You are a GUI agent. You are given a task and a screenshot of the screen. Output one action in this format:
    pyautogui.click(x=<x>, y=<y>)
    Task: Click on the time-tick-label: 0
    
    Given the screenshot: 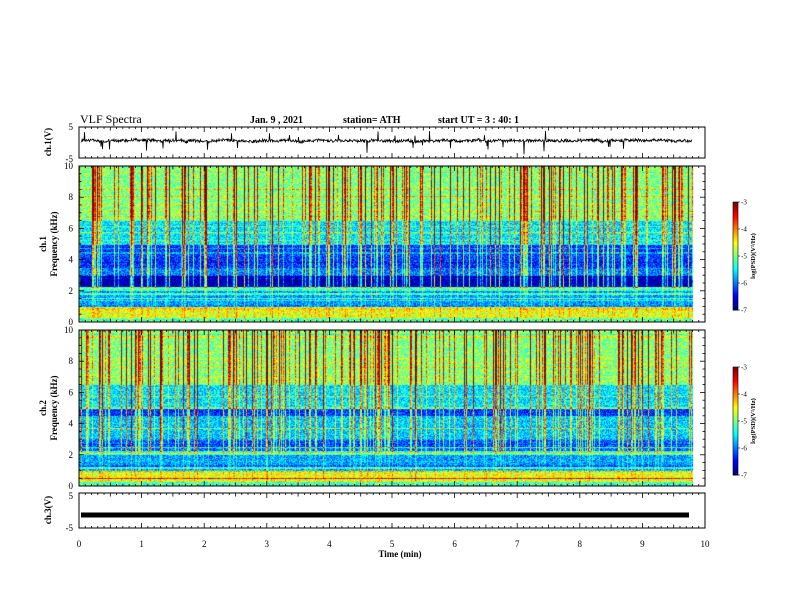 What is the action you would take?
    pyautogui.click(x=79, y=544)
    